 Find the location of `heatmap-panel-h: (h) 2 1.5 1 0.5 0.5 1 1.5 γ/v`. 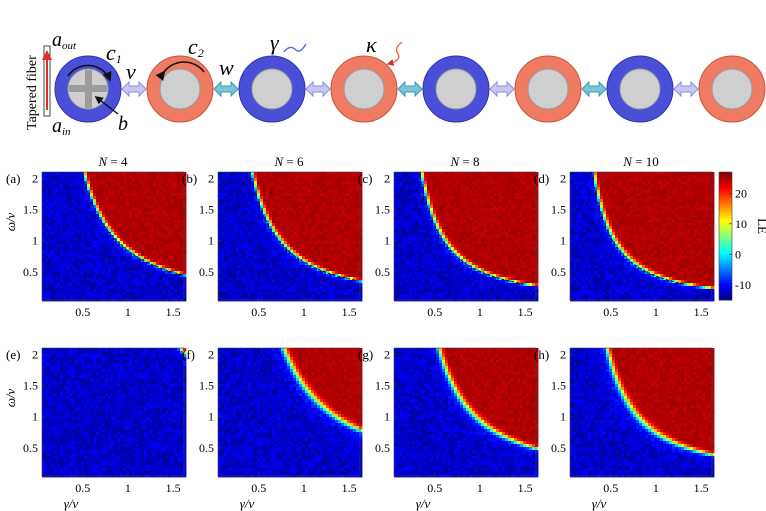

heatmap-panel-h: (h) 2 1.5 1 0.5 0.5 1 1.5 γ/v is located at coordinates (624, 429).